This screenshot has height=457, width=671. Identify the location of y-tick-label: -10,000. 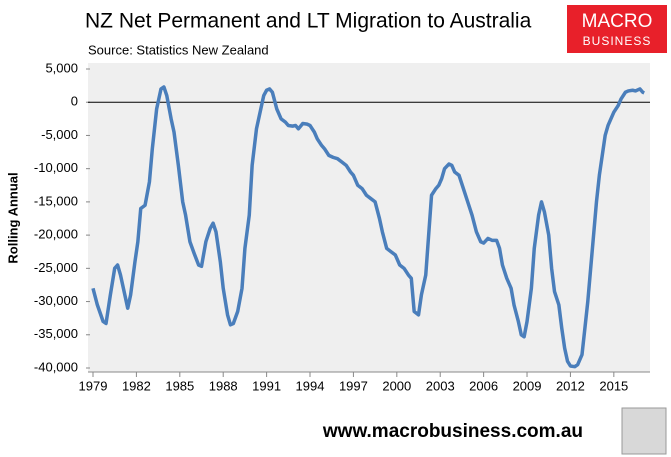
(56, 167).